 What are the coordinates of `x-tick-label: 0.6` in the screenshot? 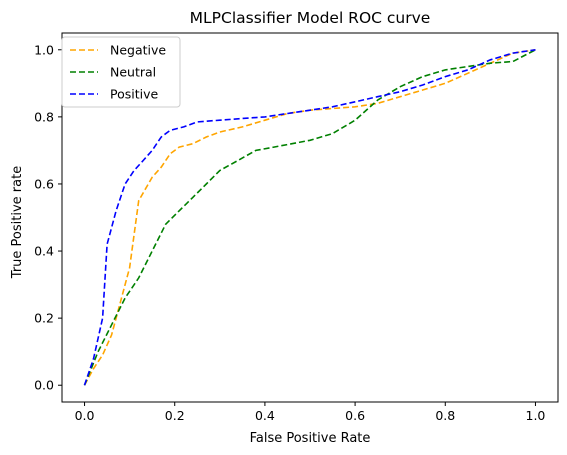 It's located at (355, 415).